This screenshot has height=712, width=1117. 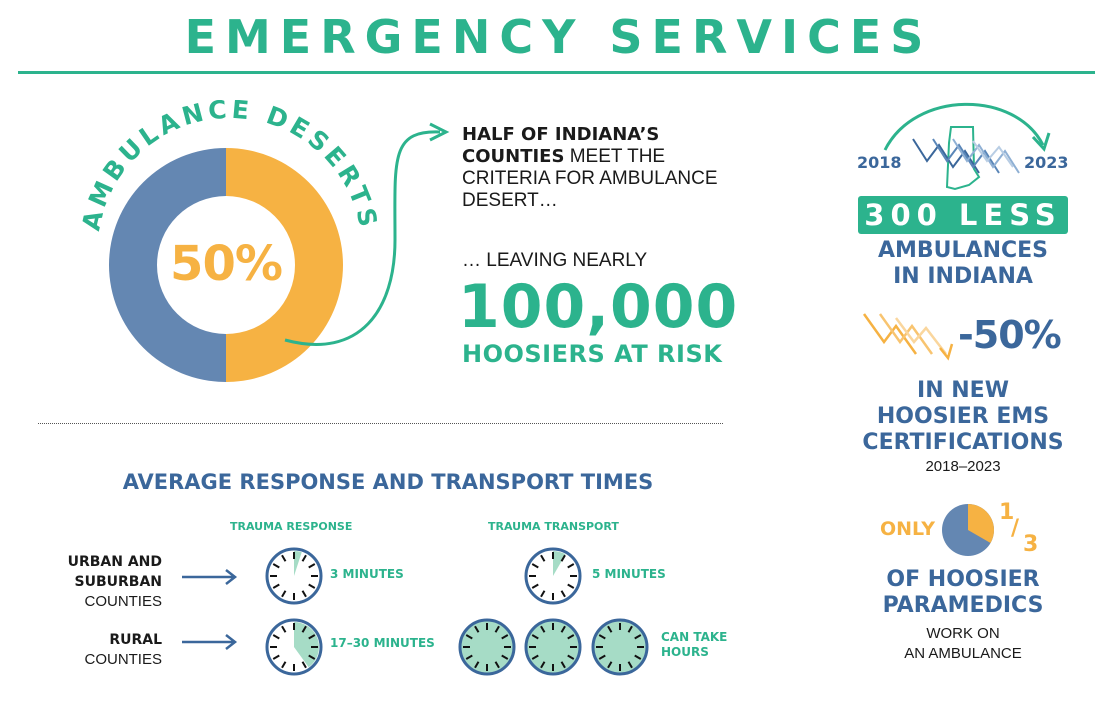 I want to click on page-title: EMERGENCY SERVICES, so click(x=558, y=37).